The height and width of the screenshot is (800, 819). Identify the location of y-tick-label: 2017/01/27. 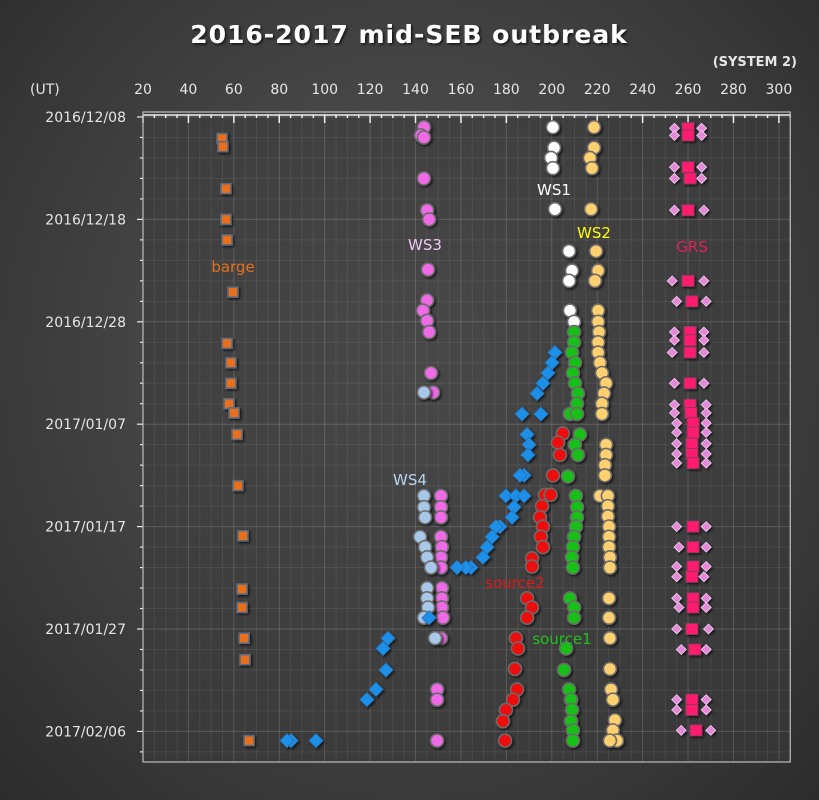
(85, 630).